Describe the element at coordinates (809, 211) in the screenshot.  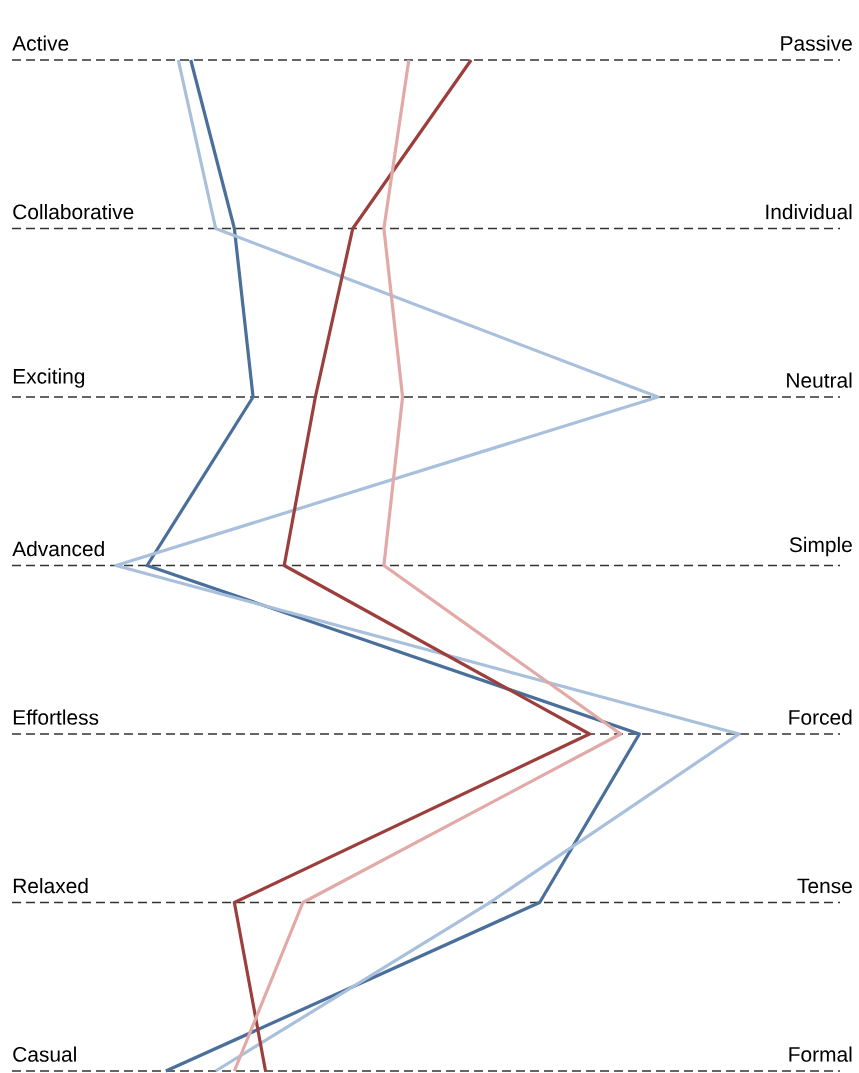
I see `text: Individual` at that location.